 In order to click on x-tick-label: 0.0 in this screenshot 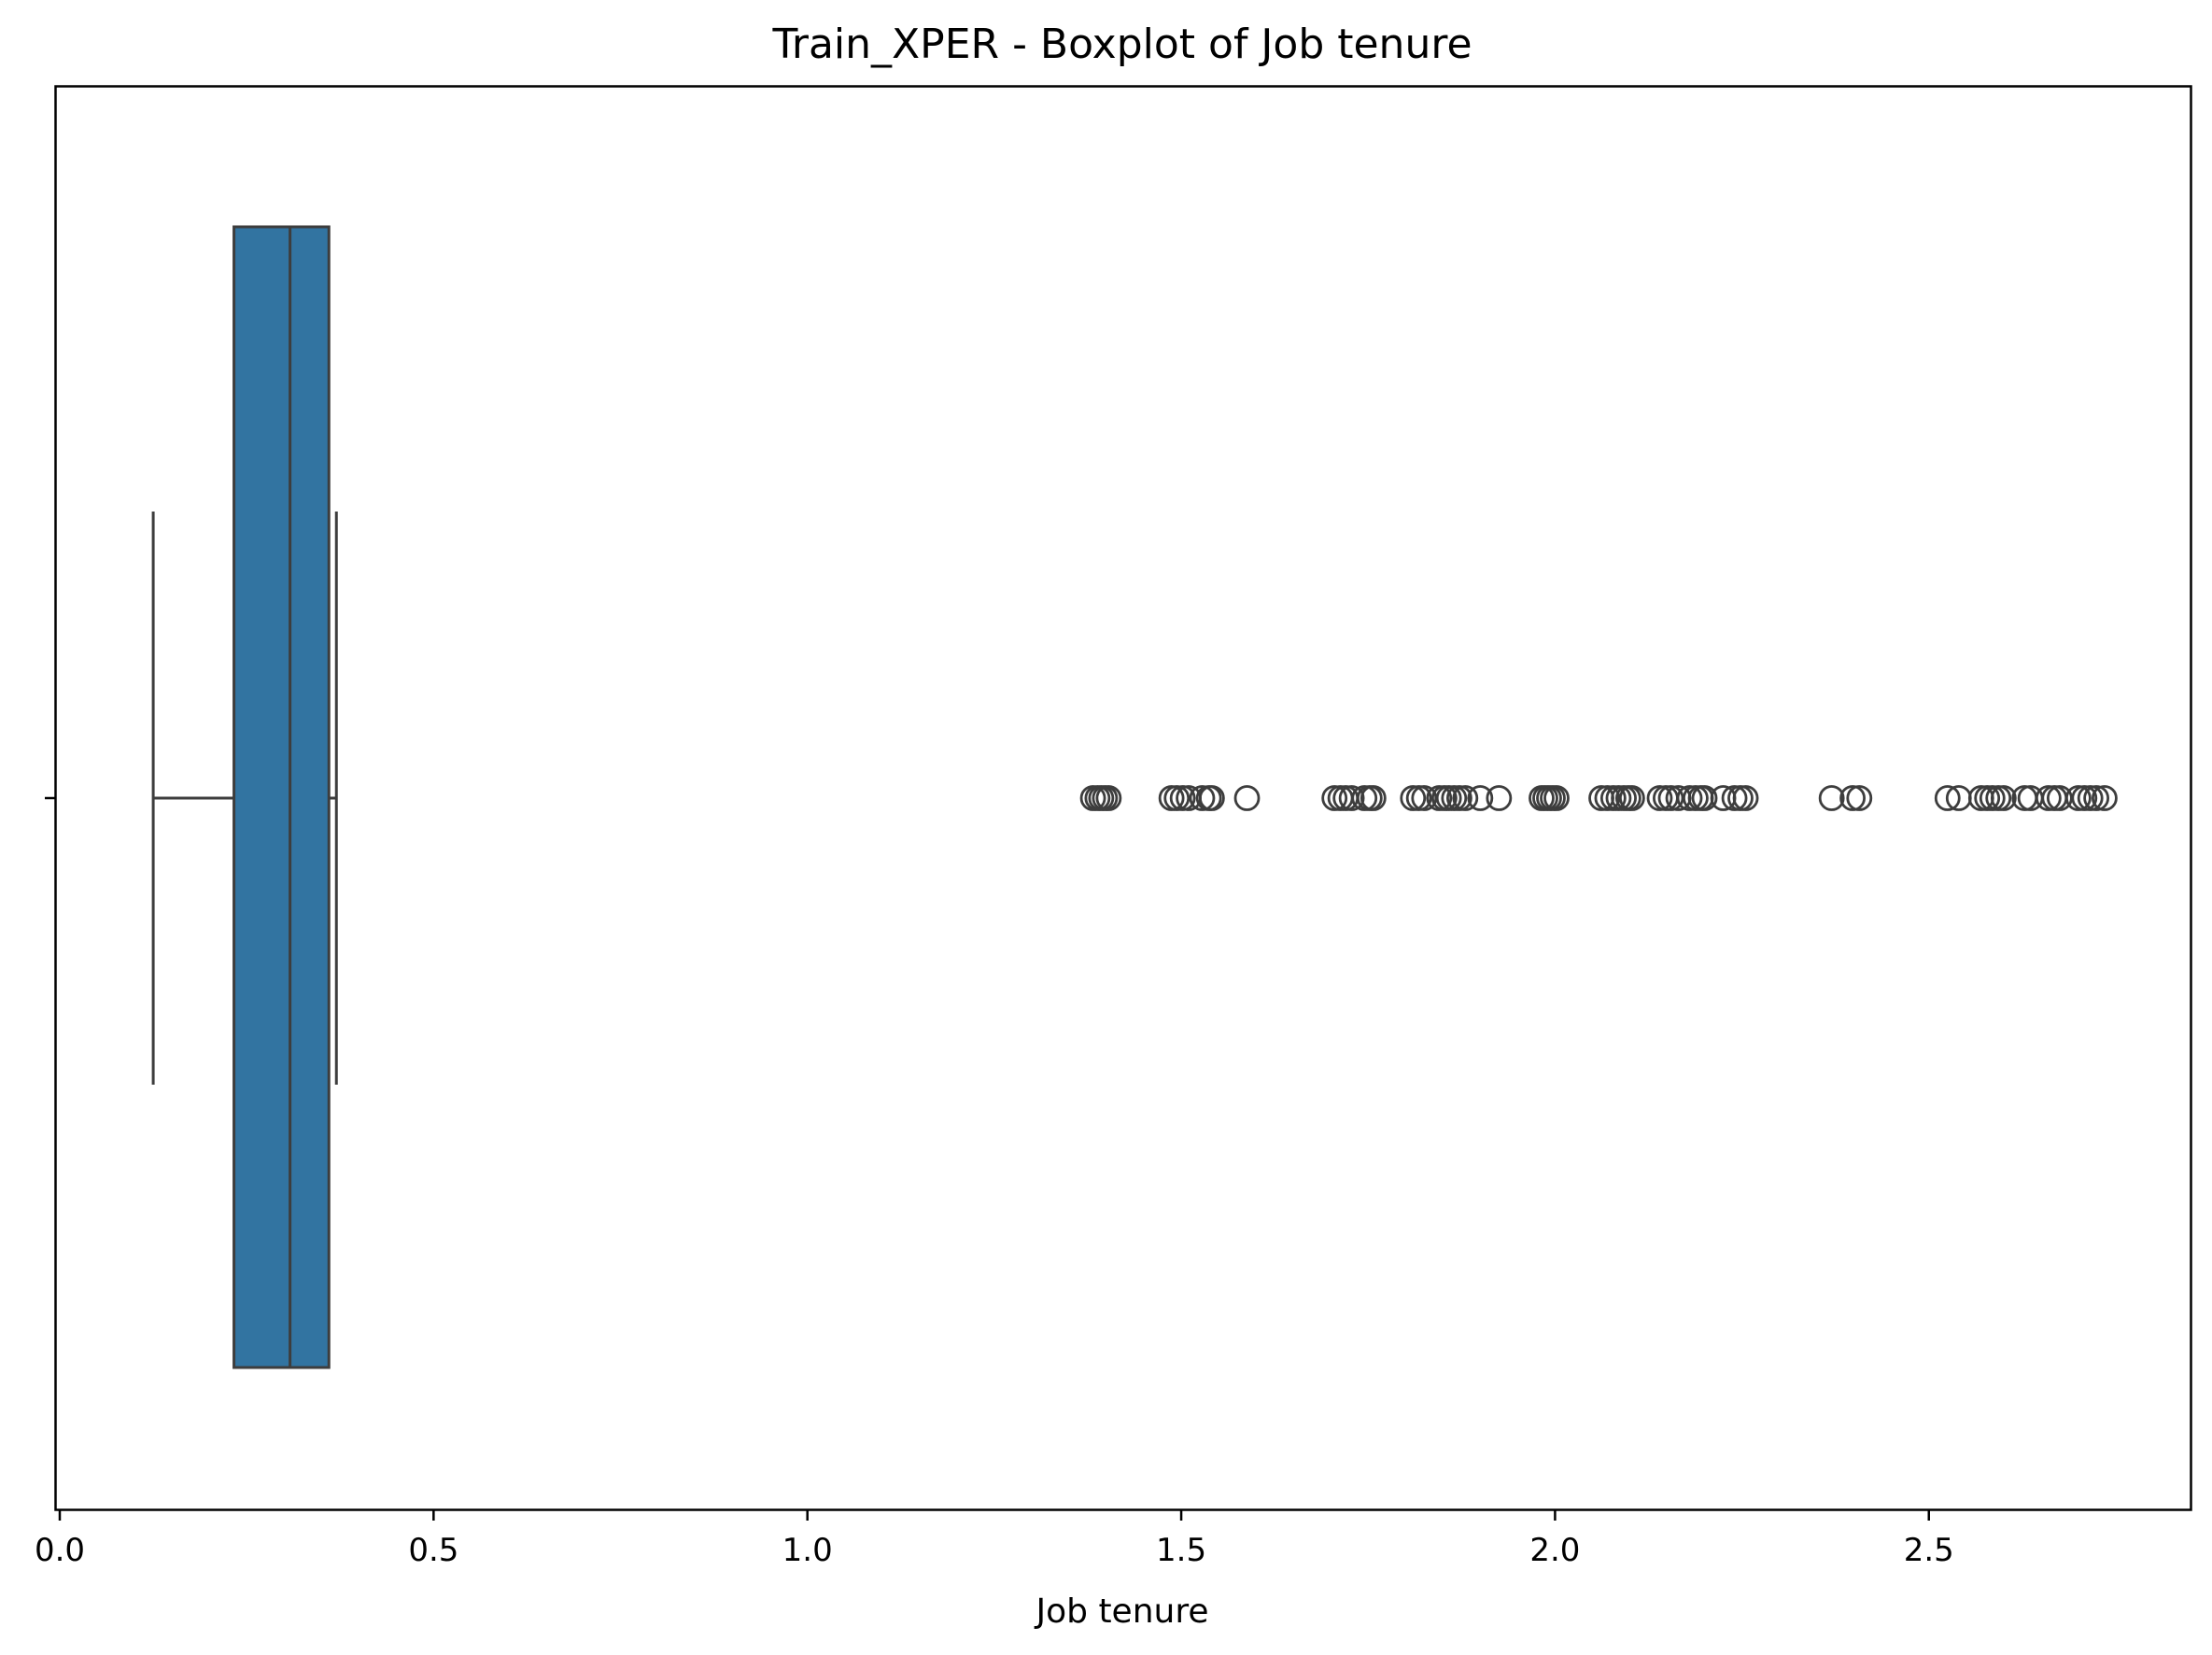, I will do `click(60, 1550)`.